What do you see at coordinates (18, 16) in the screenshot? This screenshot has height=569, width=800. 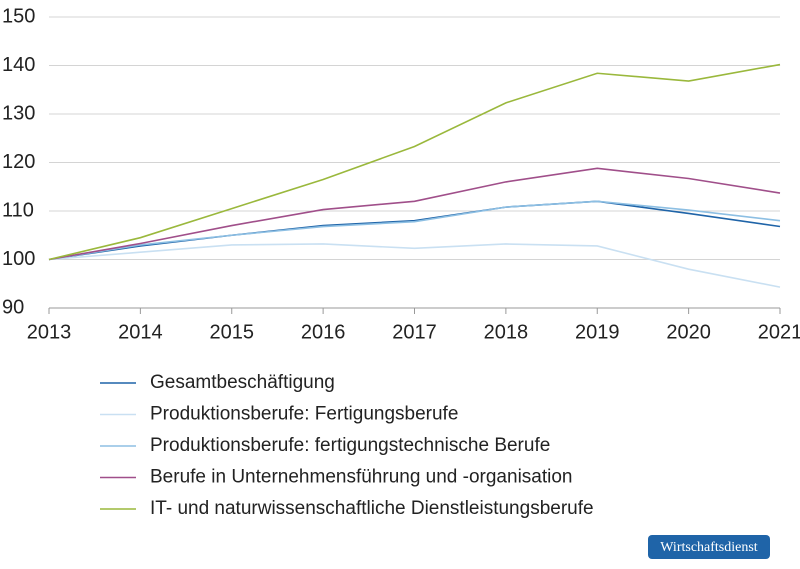 I see `y-tick-label: 150` at bounding box center [18, 16].